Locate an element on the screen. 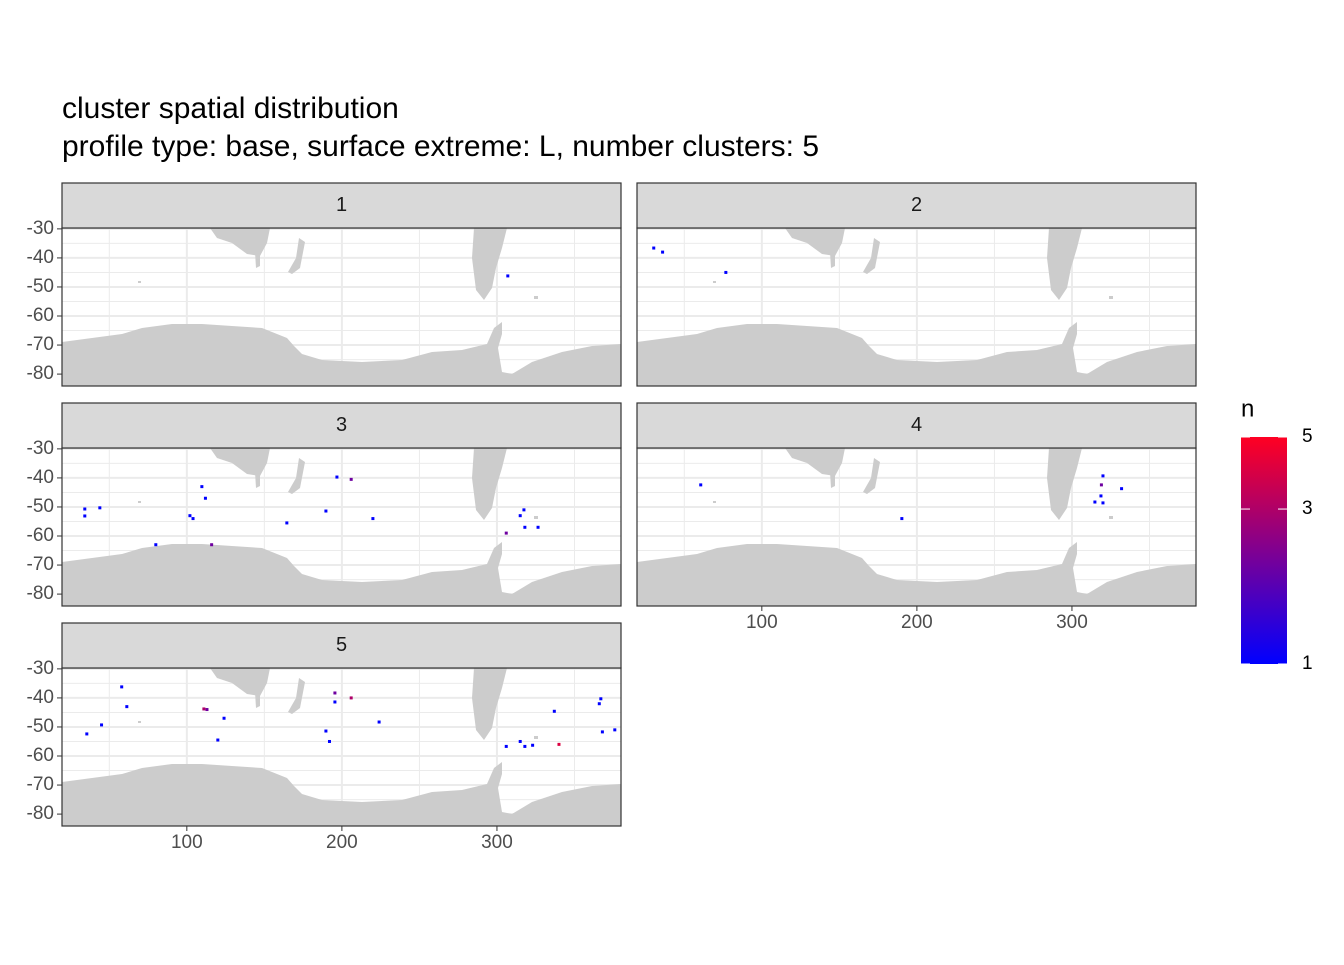 This screenshot has height=965, width=1344. facet-label: 5 is located at coordinates (341, 645).